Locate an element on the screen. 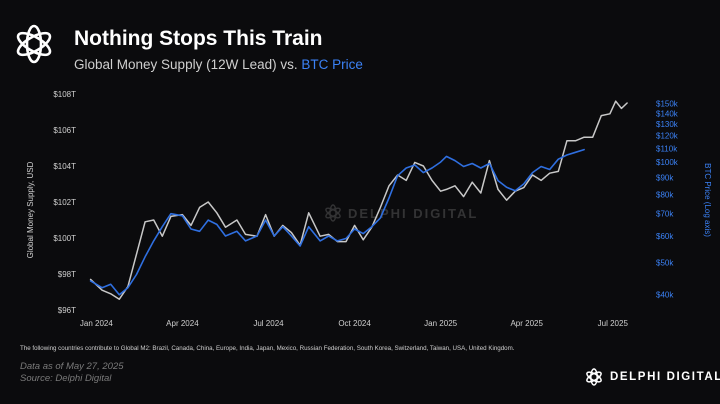  source-note: Source: Delphi Digital is located at coordinates (66, 378).